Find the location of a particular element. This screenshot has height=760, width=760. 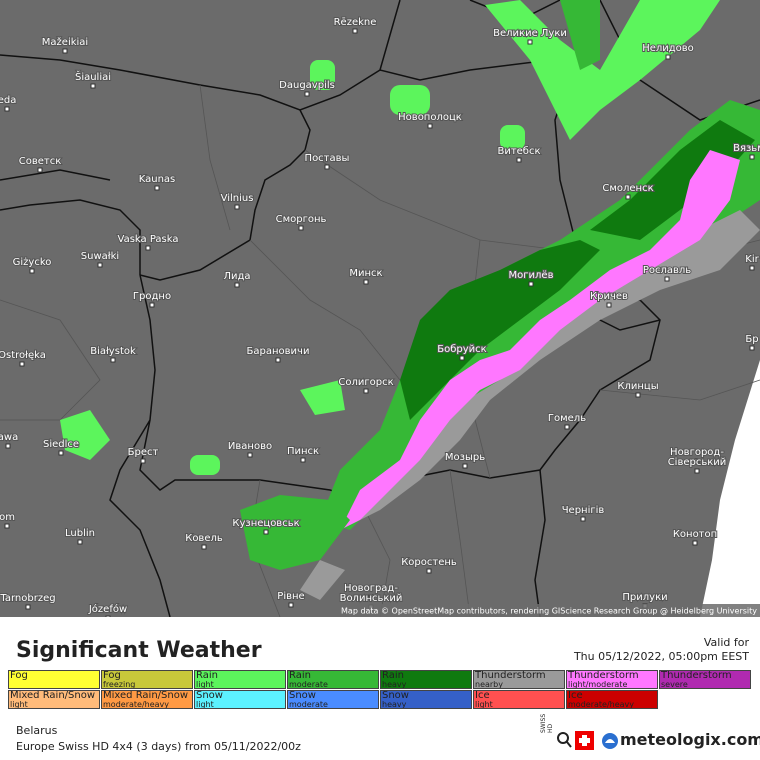

legend-item: Snow moderate is located at coordinates (333, 699).